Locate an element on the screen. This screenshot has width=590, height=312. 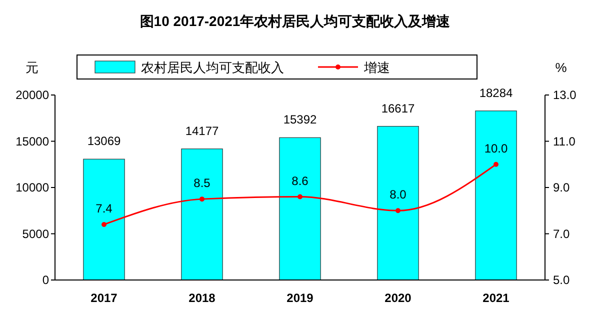
data-label: 13069 is located at coordinates (104, 141).